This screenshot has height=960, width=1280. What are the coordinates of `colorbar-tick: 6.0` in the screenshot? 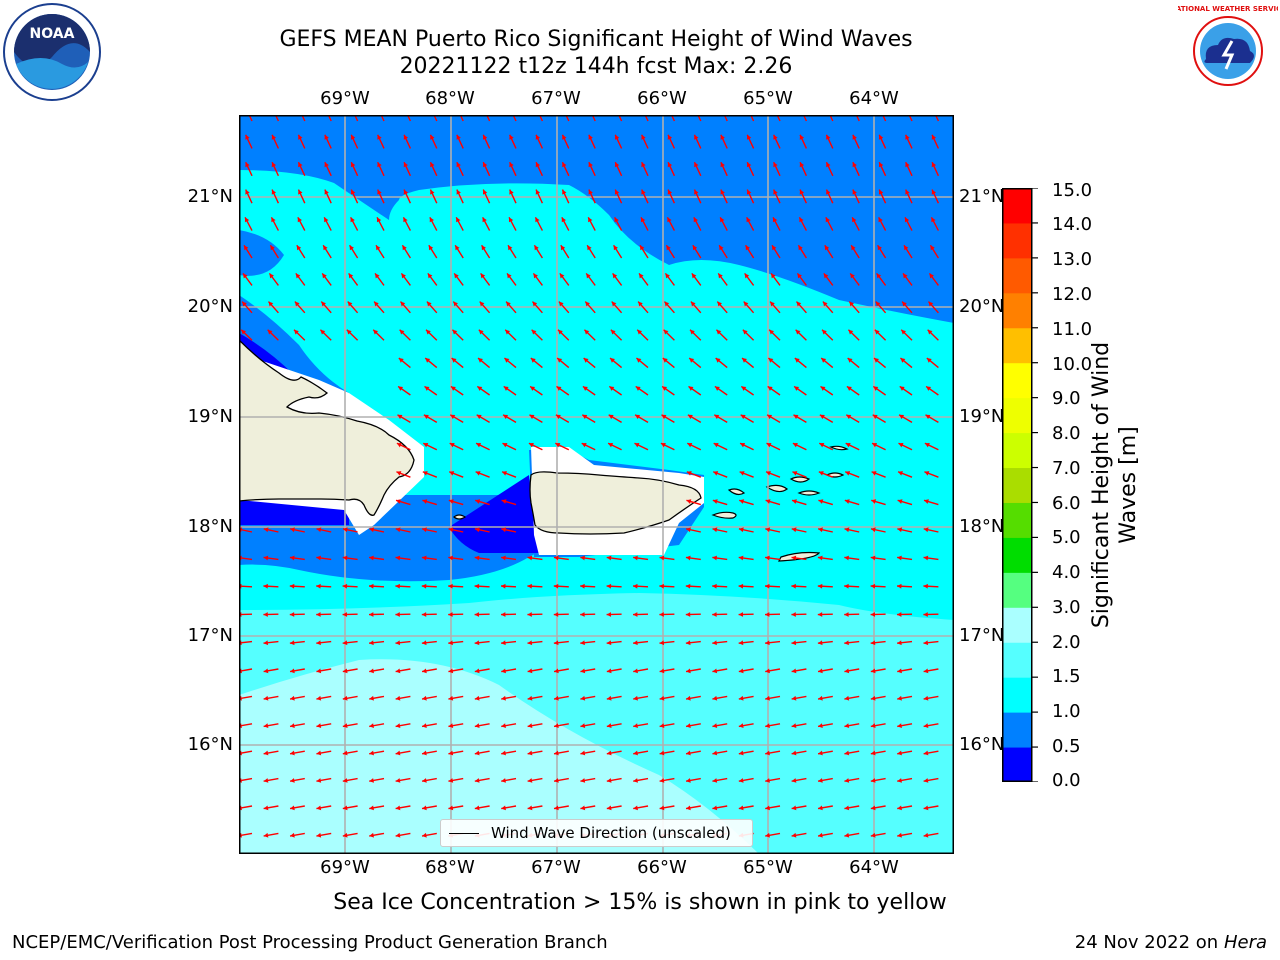 It's located at (1066, 503).